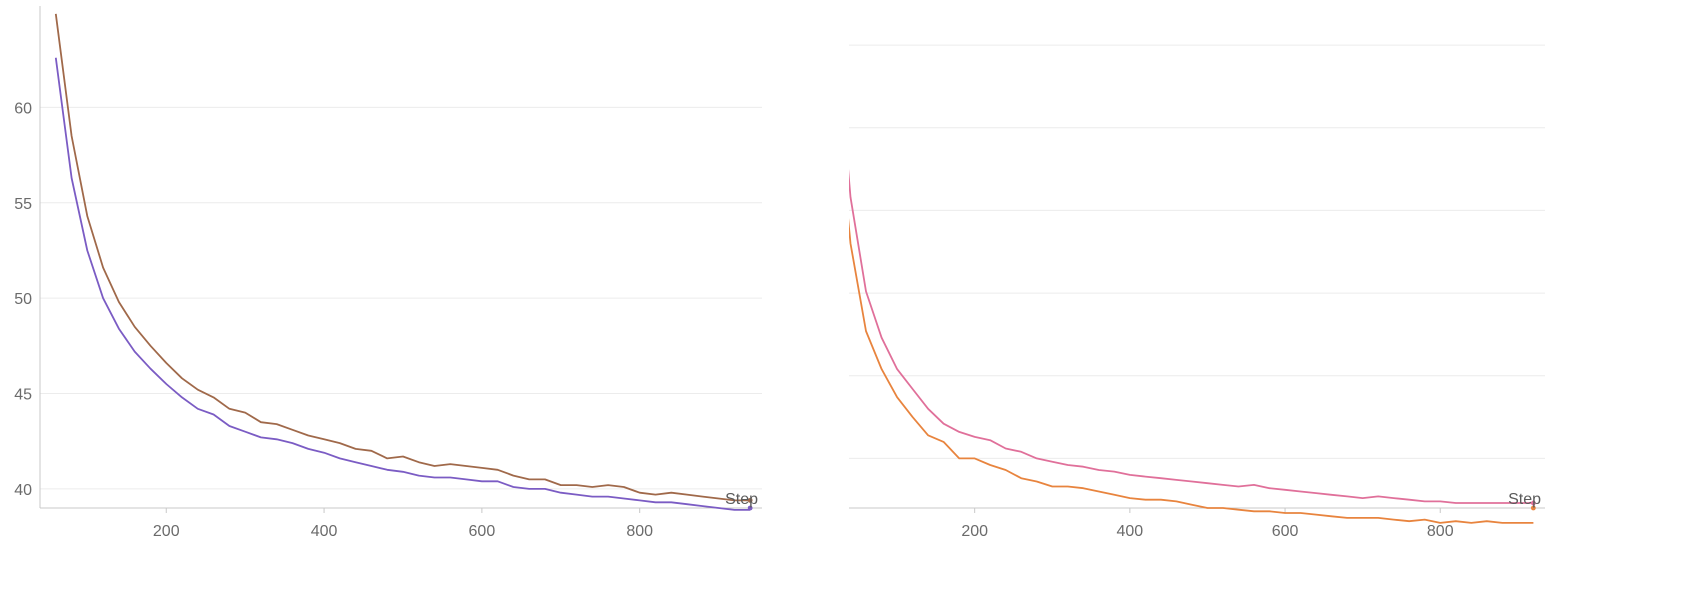  What do you see at coordinates (23, 490) in the screenshot?
I see `y-tick-label: 40` at bounding box center [23, 490].